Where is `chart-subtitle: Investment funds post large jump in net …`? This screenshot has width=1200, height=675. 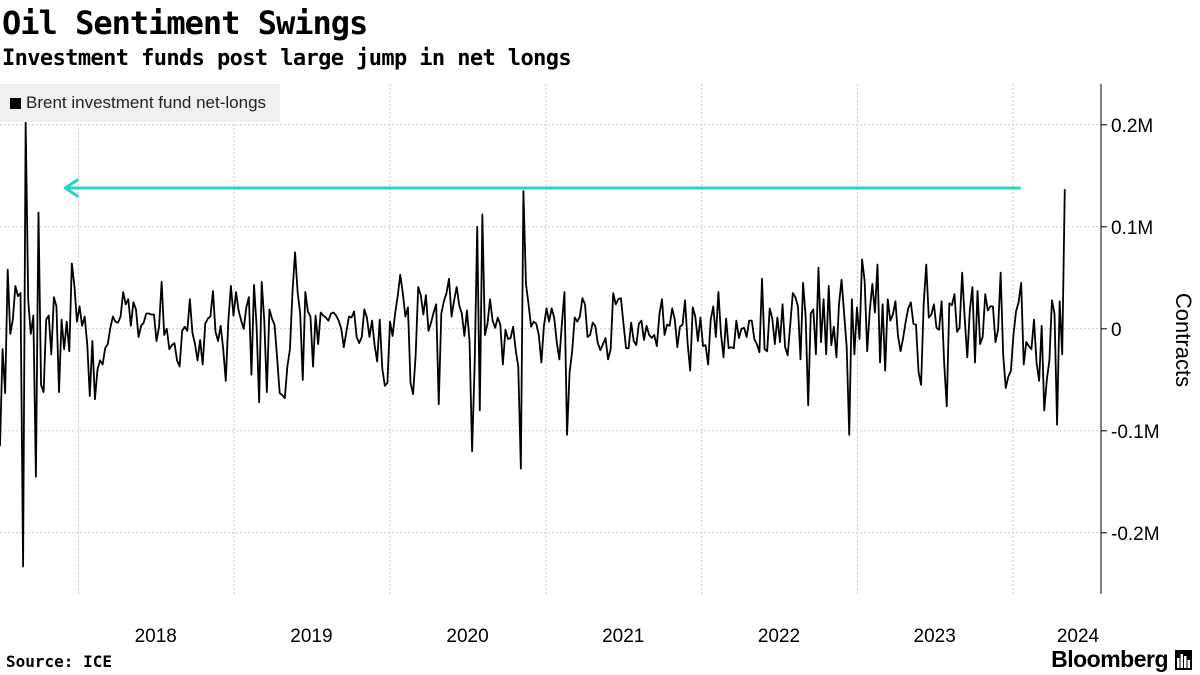
chart-subtitle: Investment funds post large jump in net … is located at coordinates (287, 58).